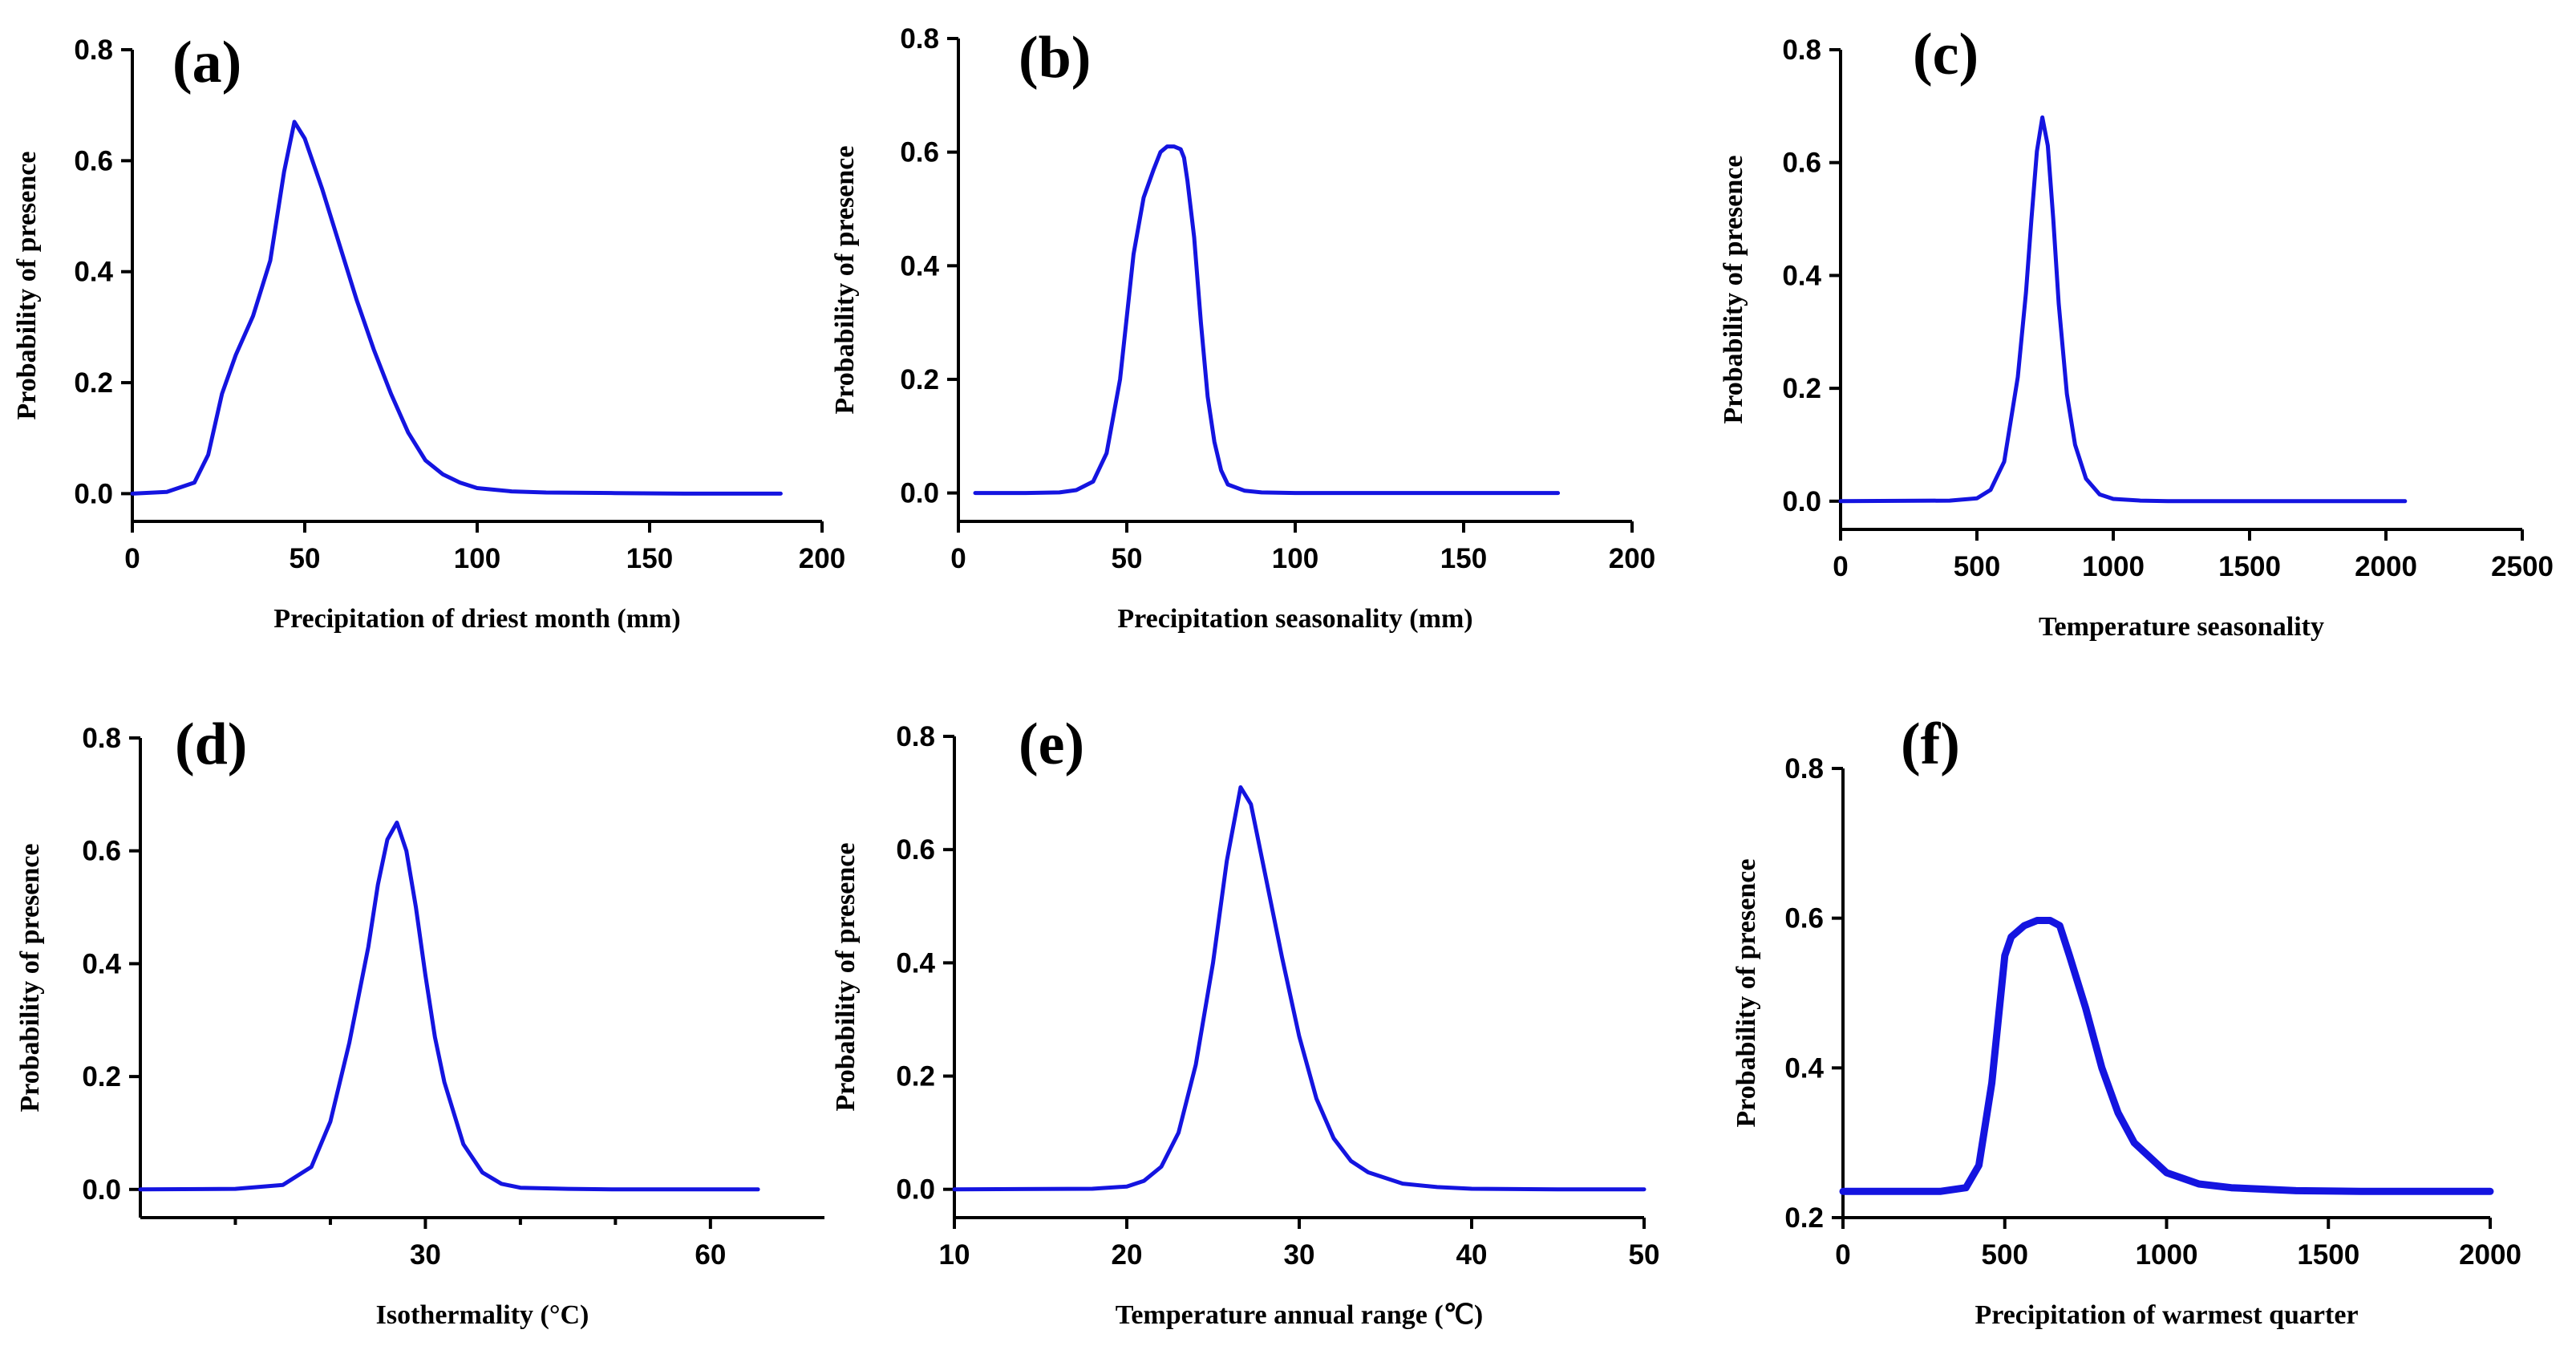 The width and height of the screenshot is (2576, 1354). I want to click on panel-label: (c), so click(1946, 54).